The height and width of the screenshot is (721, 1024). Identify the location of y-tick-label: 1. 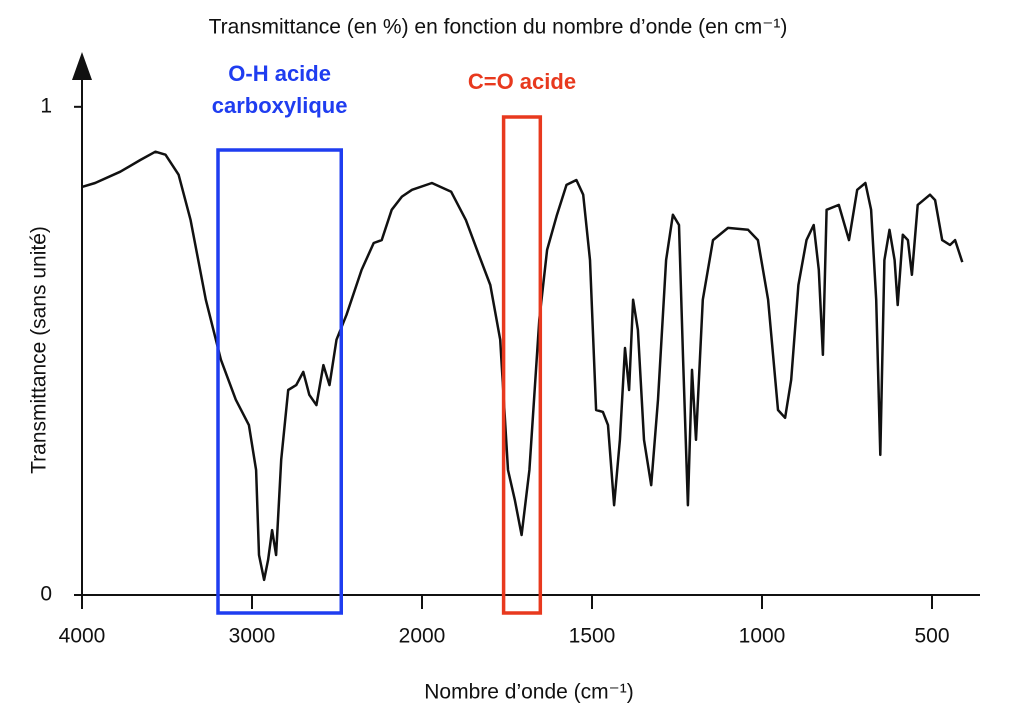
(46, 105).